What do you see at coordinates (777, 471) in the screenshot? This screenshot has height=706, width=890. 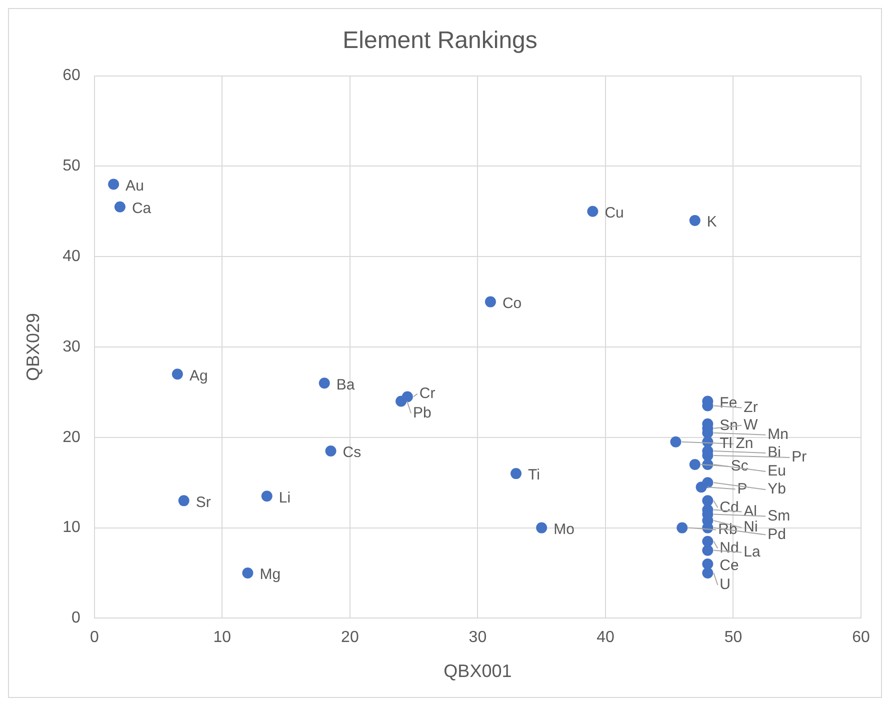 I see `annotation: Eu` at bounding box center [777, 471].